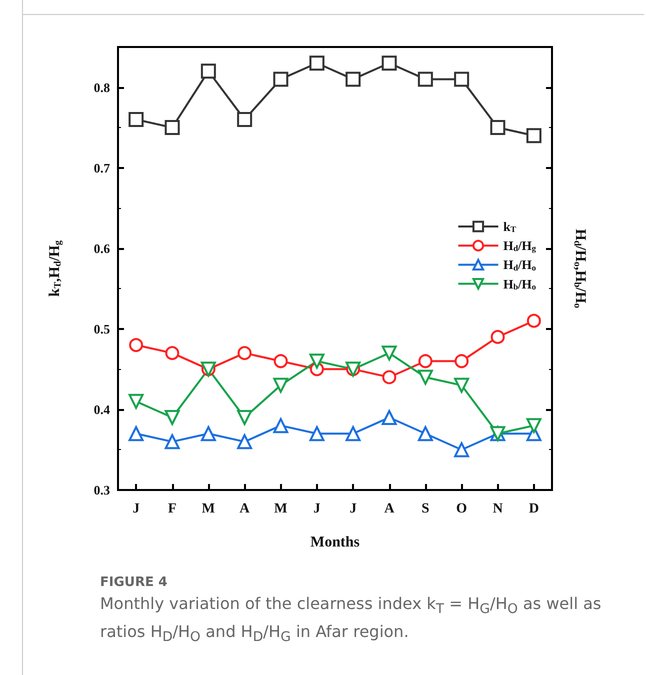 Image resolution: width=646 pixels, height=675 pixels. I want to click on legend-label: Hd/Hg, so click(520, 246).